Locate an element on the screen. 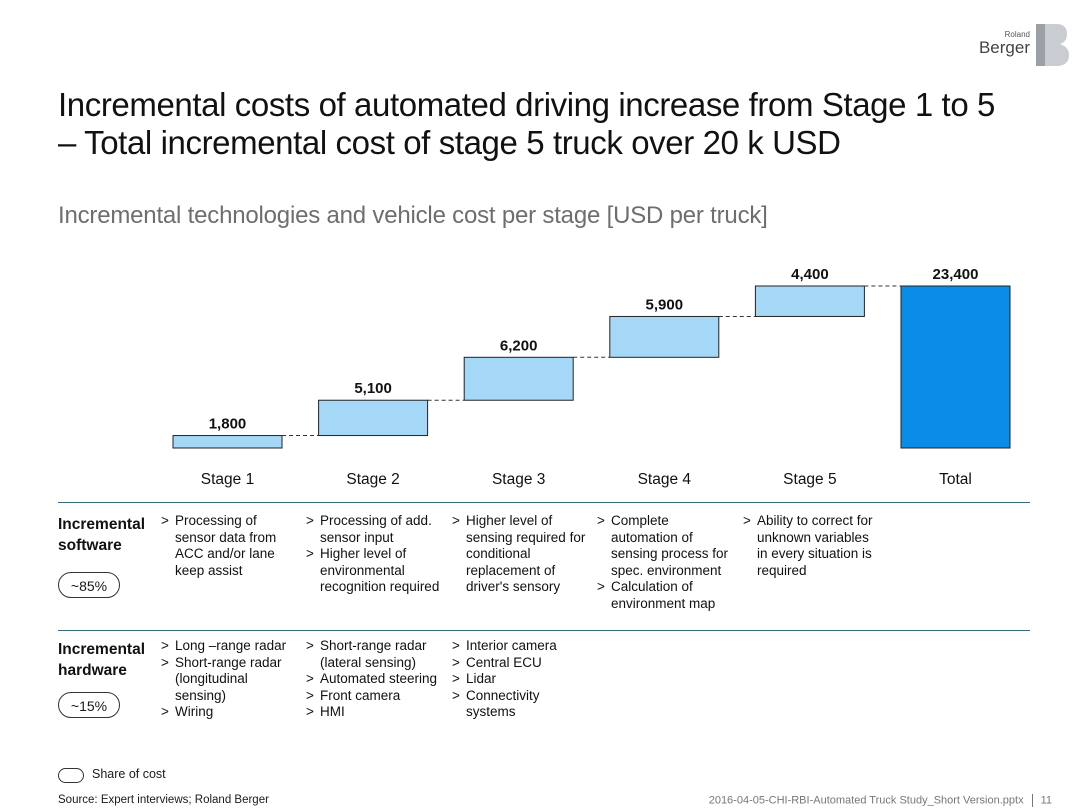 The image size is (1080, 810). hardware-bullet: Lidar is located at coordinates (522, 679).